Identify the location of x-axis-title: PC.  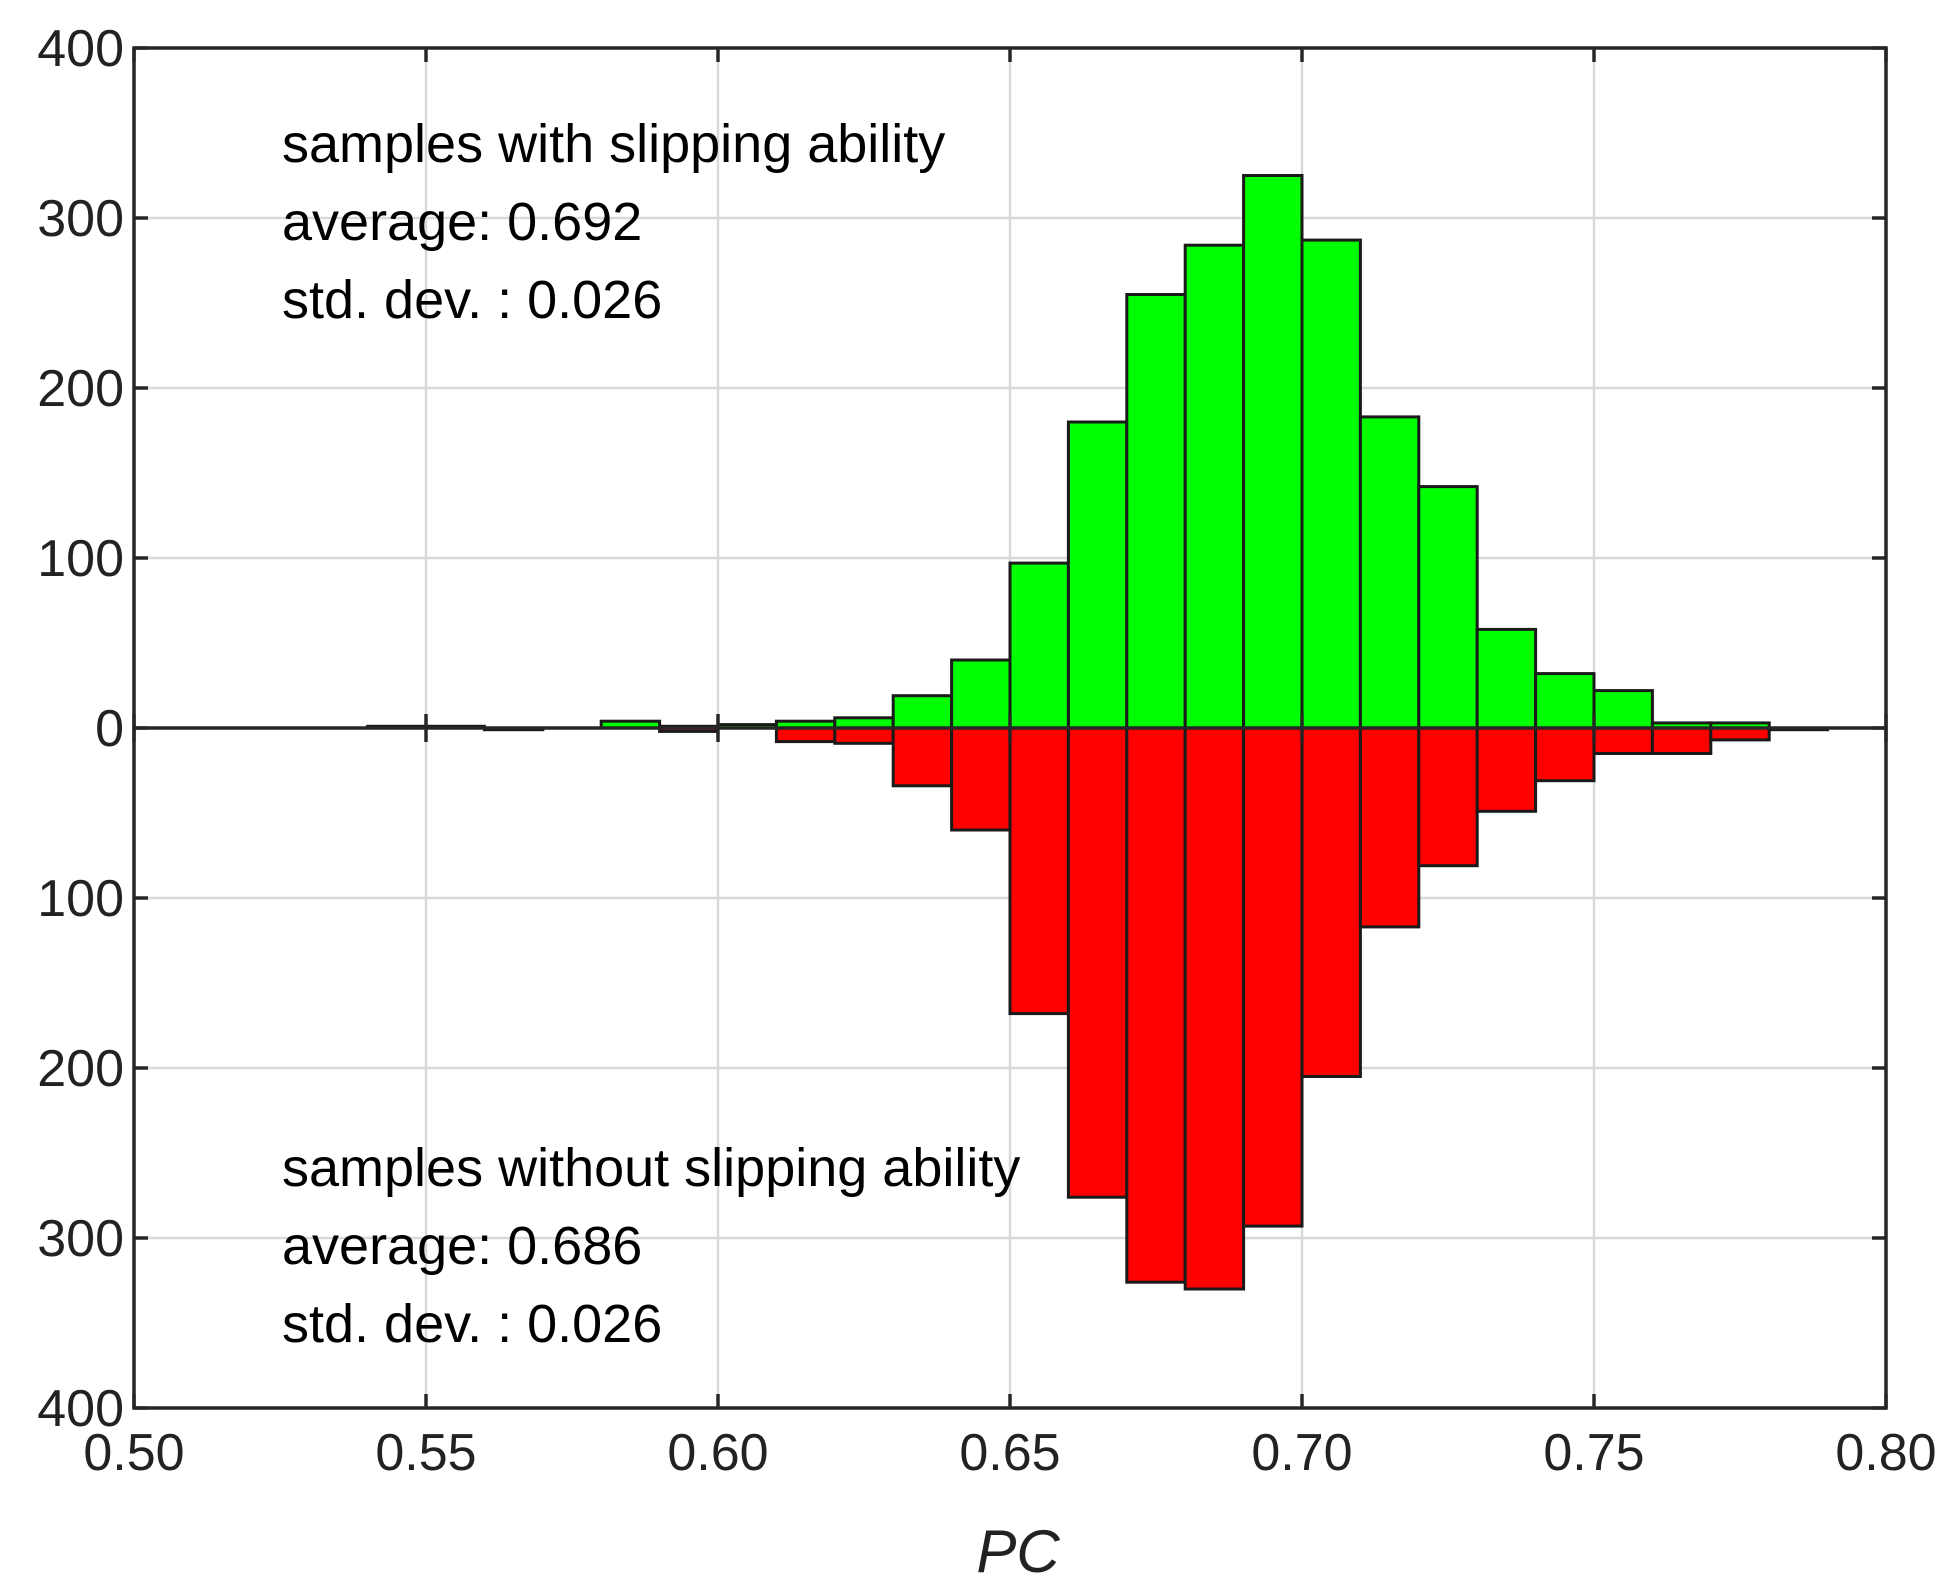
(1018, 1551).